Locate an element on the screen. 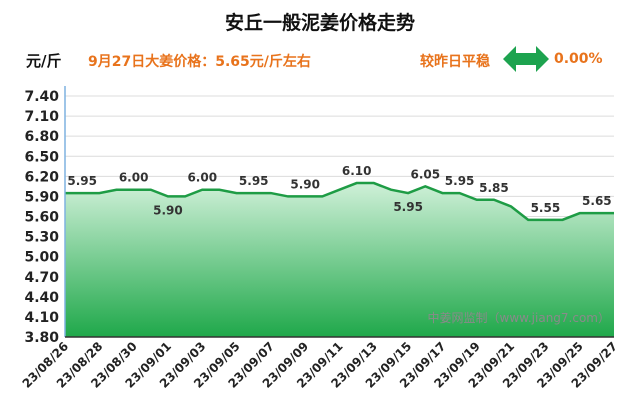 This screenshot has height=410, width=640. y-tick-label: 5.30 is located at coordinates (41, 238).